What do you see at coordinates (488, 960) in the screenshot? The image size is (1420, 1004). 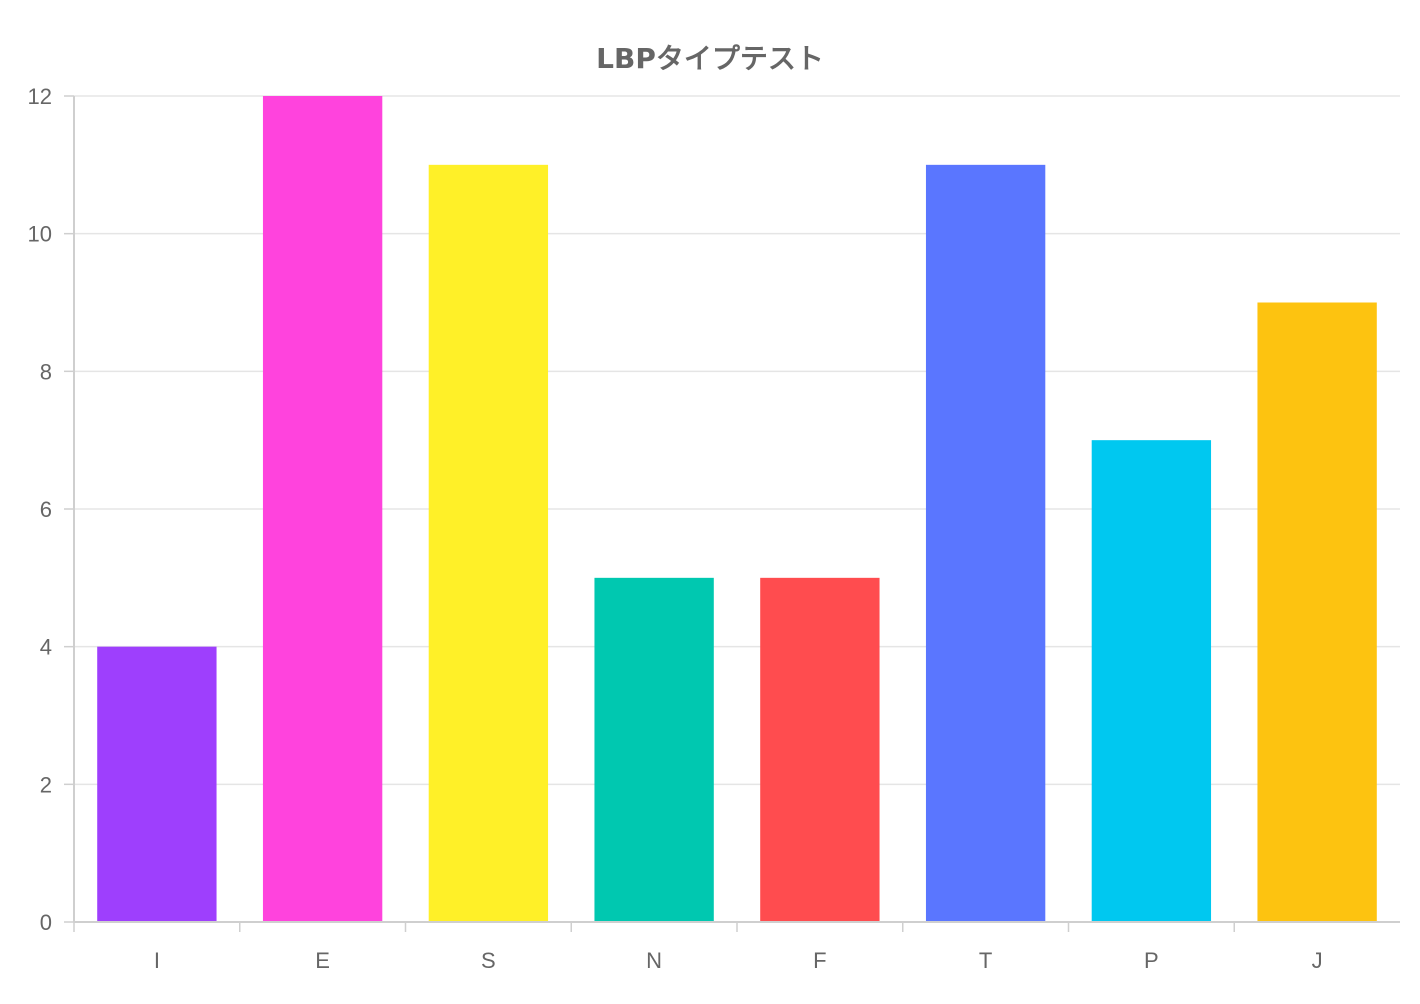 I see `x-tick-label: S` at bounding box center [488, 960].